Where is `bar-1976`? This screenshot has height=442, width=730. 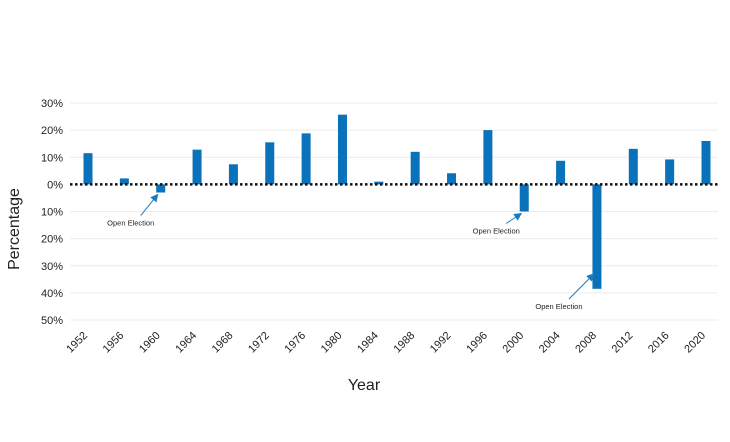 bar-1976 is located at coordinates (306, 159).